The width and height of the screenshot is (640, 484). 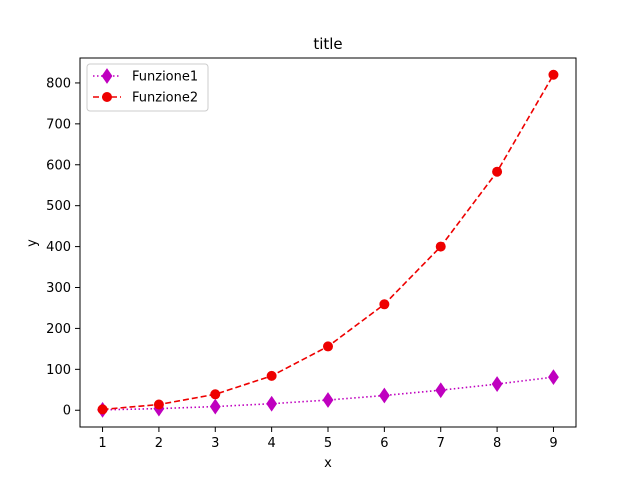 I want to click on x-tick-label: 6, so click(x=384, y=443).